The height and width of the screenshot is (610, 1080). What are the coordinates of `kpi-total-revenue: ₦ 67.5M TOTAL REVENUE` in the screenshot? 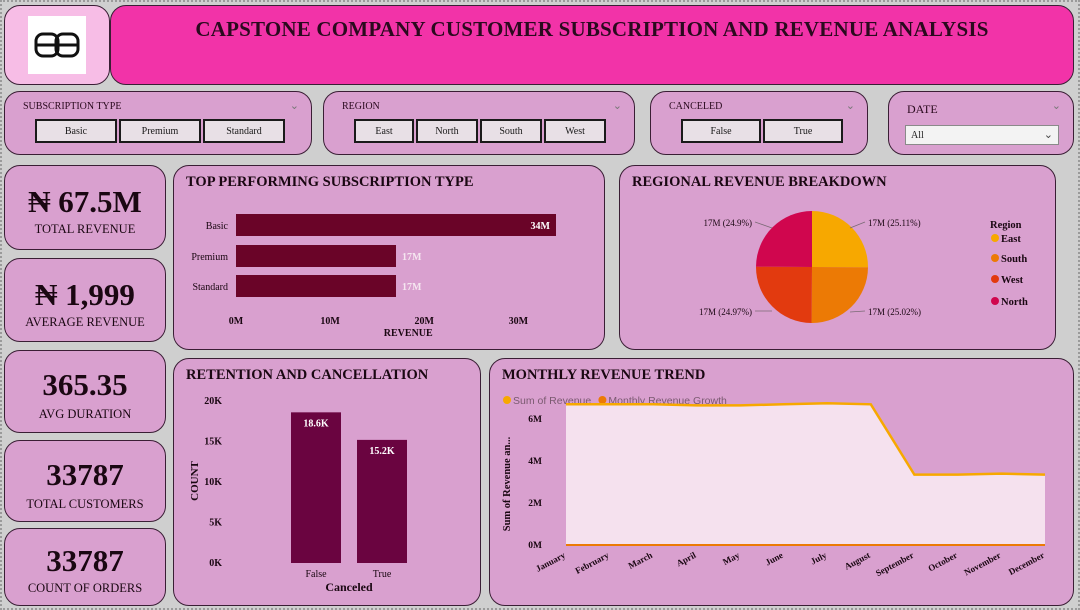 It's located at (85, 207).